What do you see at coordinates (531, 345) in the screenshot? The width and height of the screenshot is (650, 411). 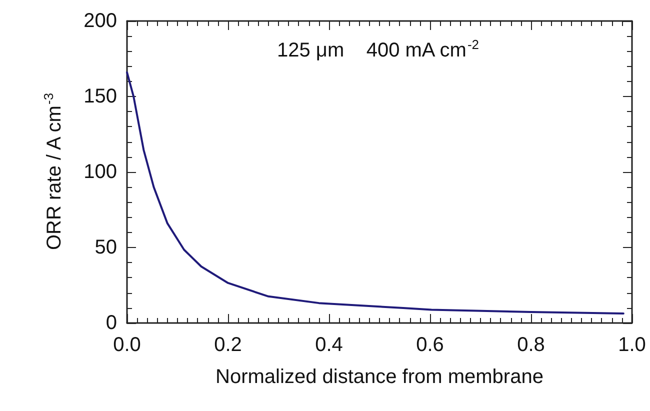 I see `x-tick-label: 0.8` at bounding box center [531, 345].